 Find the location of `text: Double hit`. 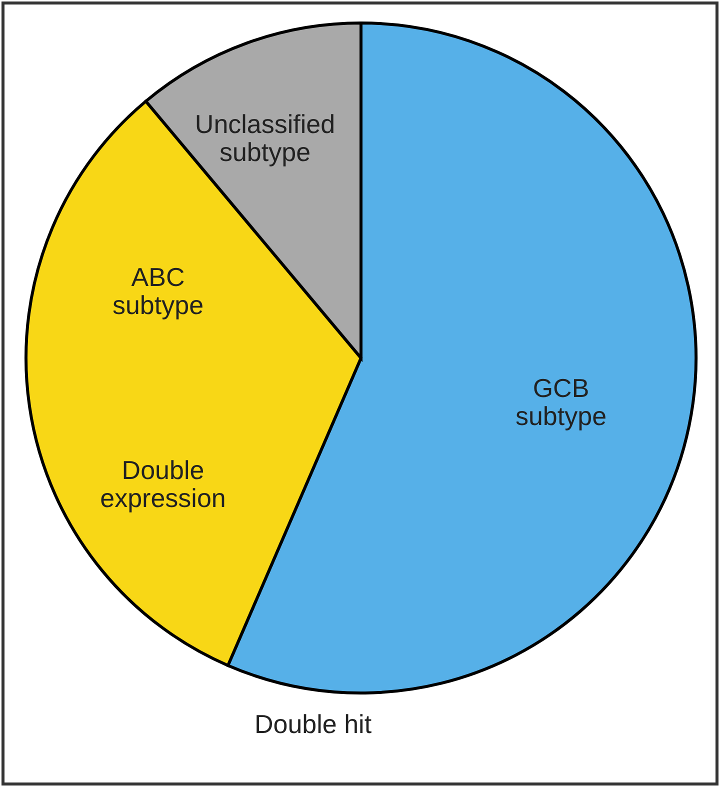

text: Double hit is located at coordinates (313, 724).